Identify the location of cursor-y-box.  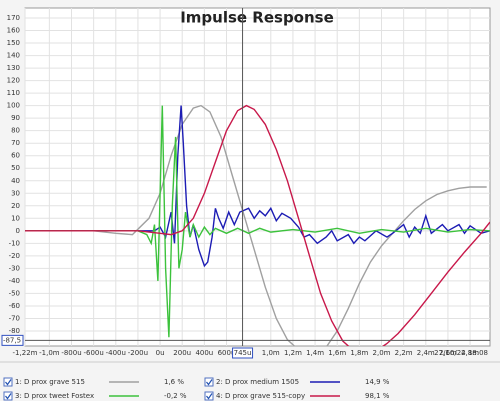
(12, 340).